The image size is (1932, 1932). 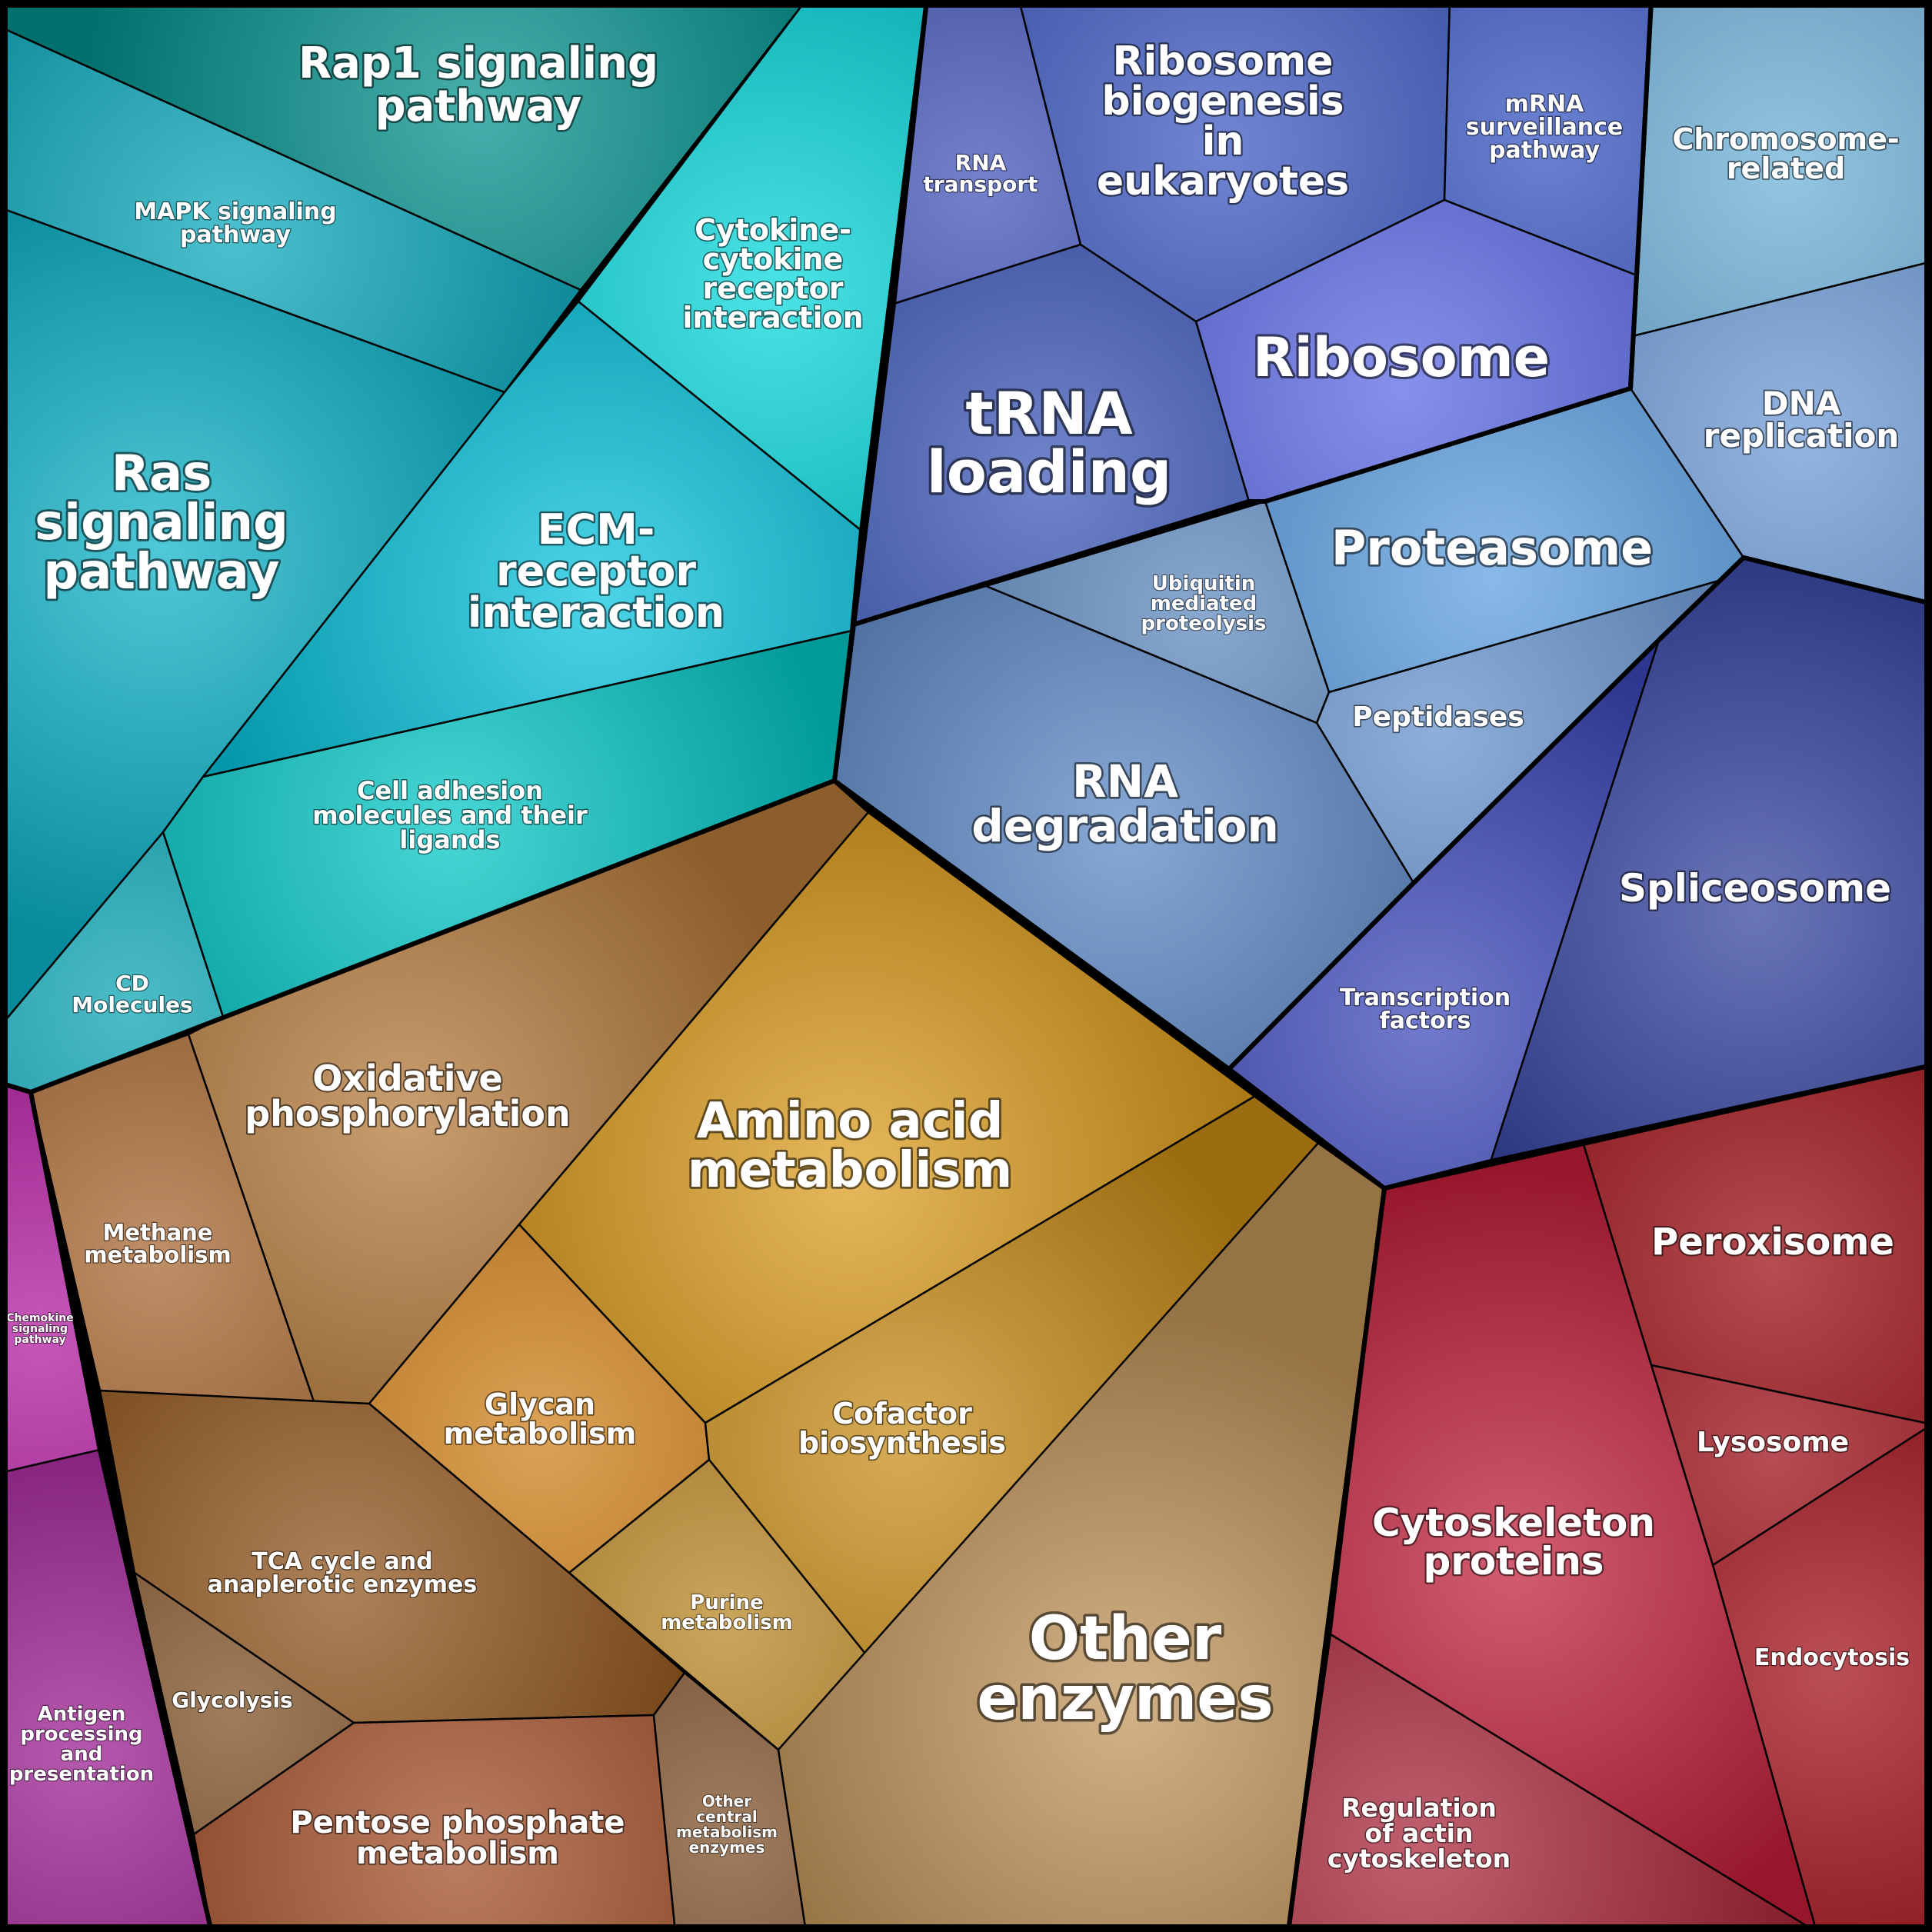 I want to click on group-border-immune, so click(x=107, y=1506).